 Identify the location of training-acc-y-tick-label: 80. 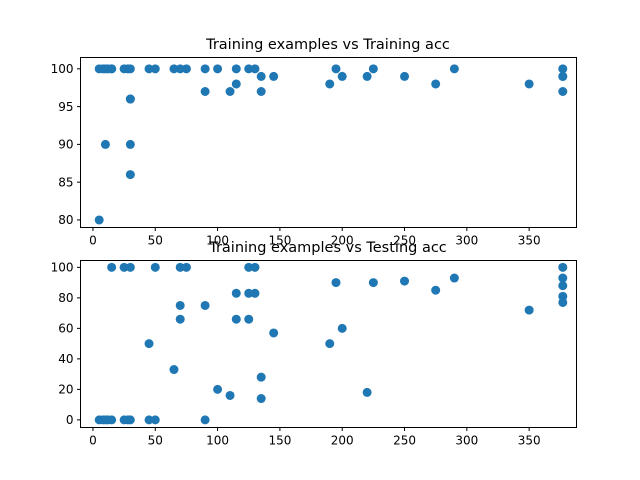
(65, 220).